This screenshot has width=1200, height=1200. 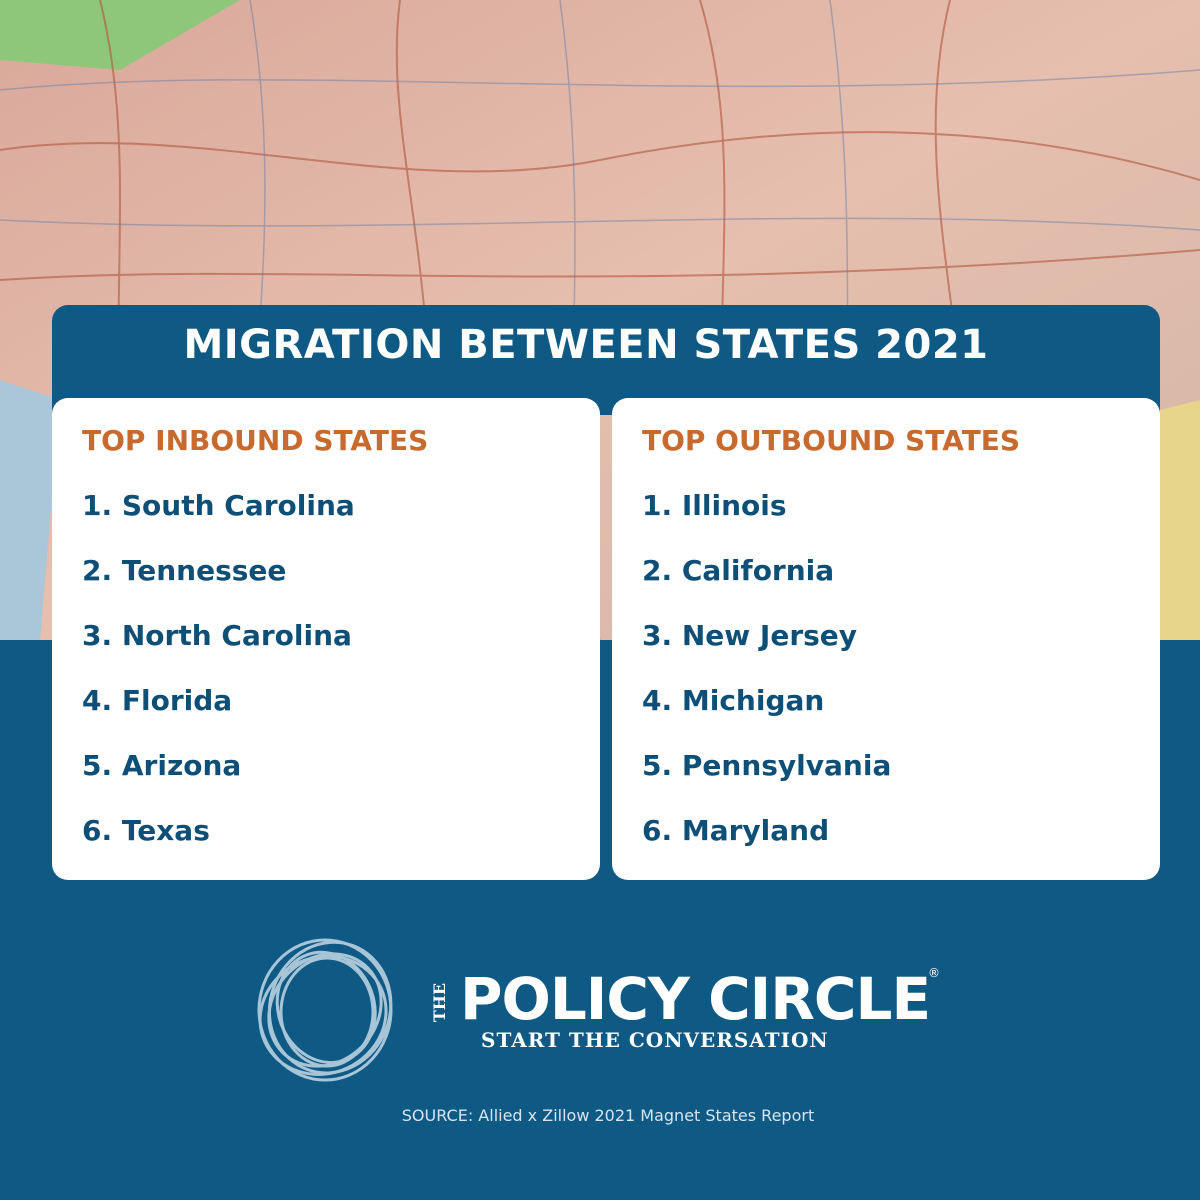 I want to click on list-item: 2. Tennessee, so click(x=184, y=570).